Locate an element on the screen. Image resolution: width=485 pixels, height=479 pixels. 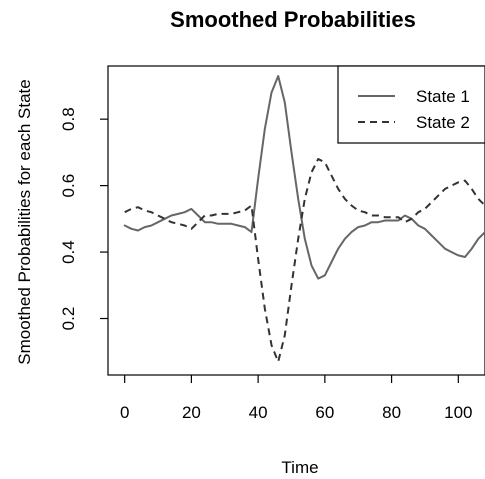
x-tick-label: 100 is located at coordinates (458, 412).